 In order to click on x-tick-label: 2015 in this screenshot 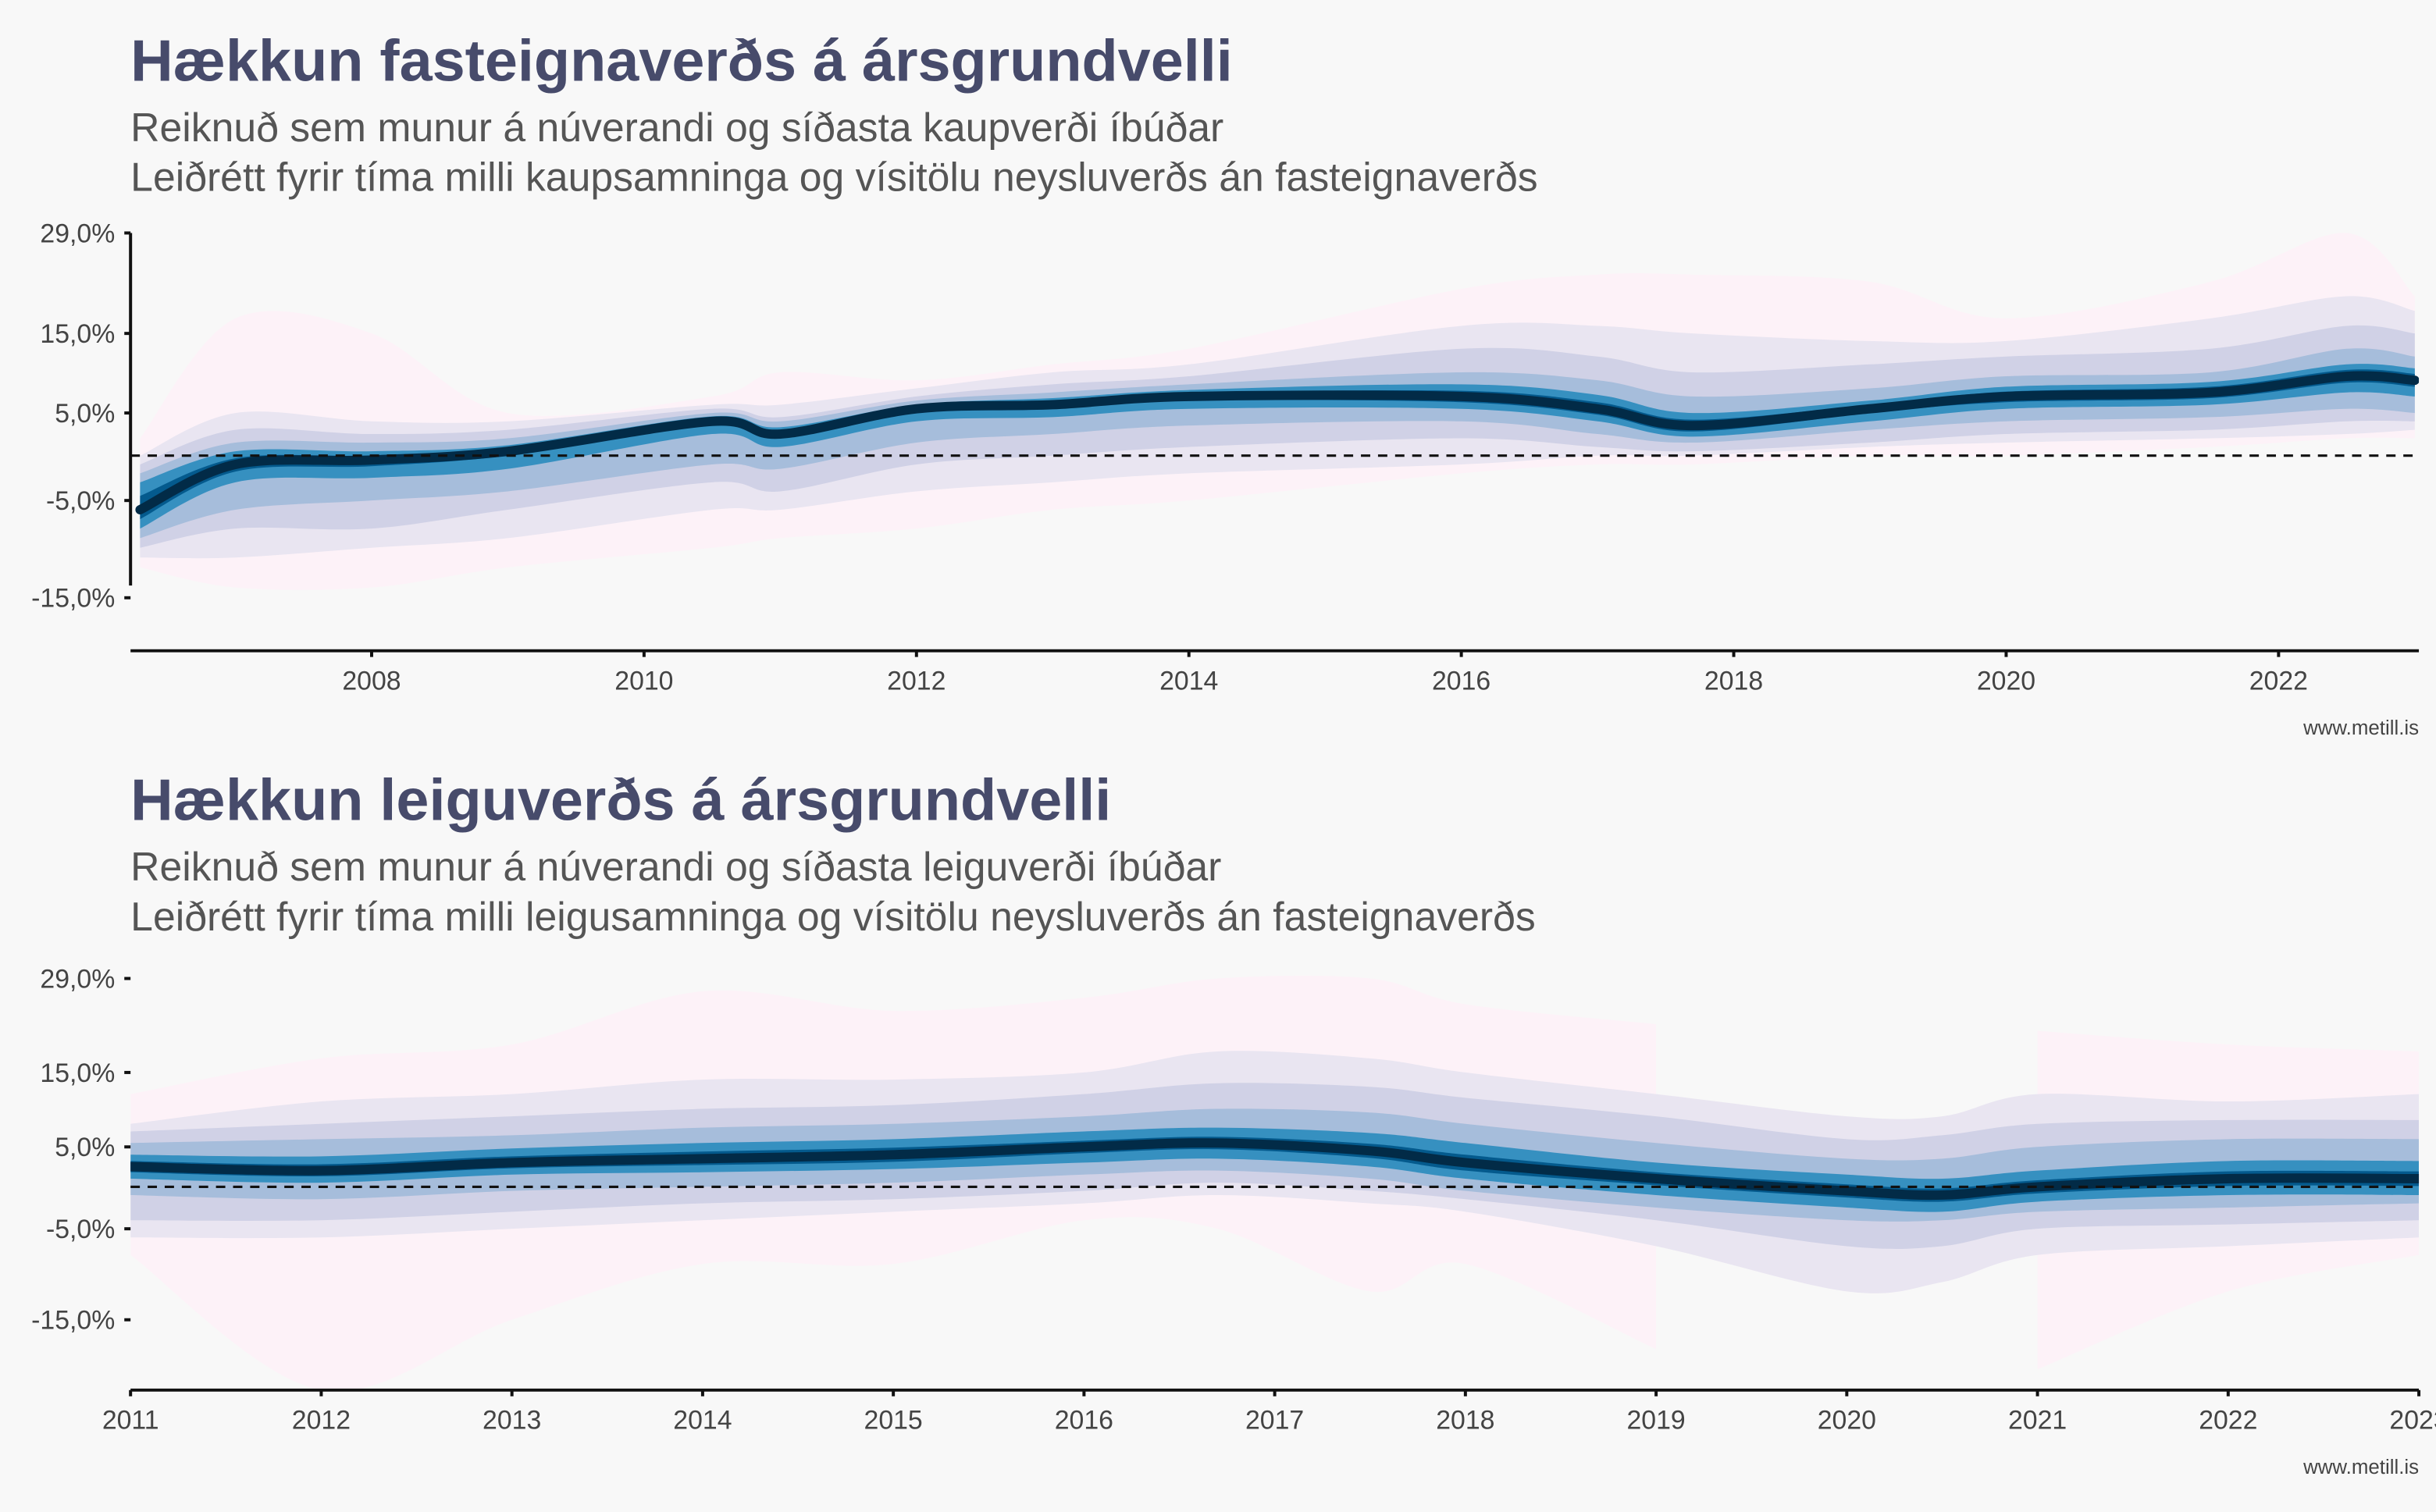, I will do `click(893, 1421)`.